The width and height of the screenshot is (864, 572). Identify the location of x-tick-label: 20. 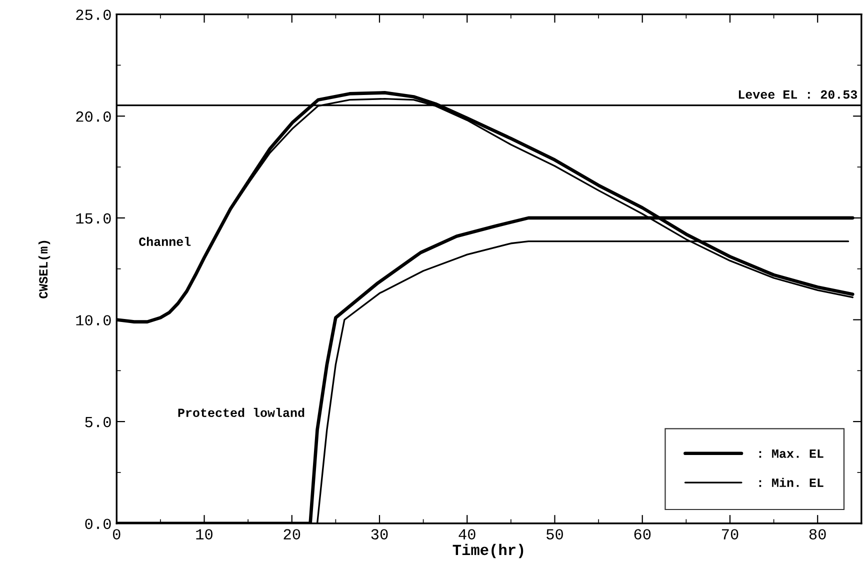
(292, 534).